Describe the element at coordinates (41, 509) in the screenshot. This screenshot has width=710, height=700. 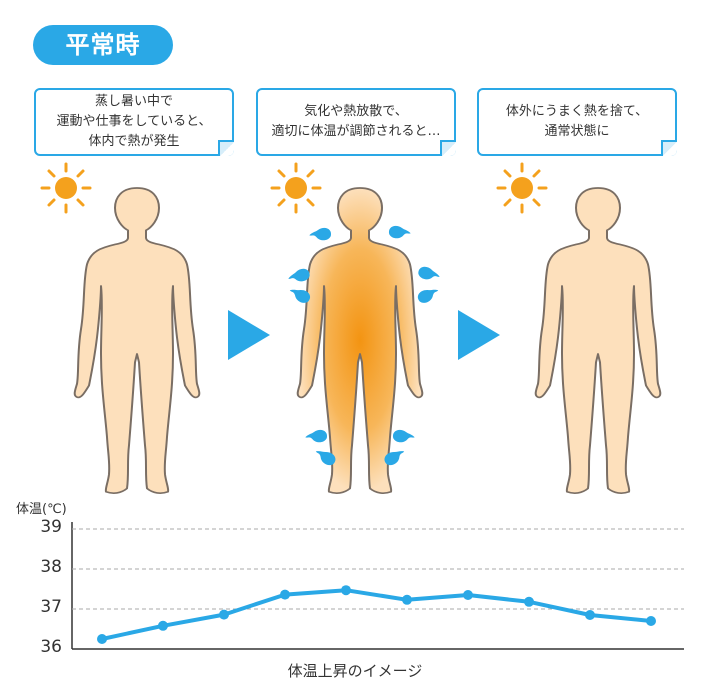
I see `y-axis-label: 体温(℃)` at that location.